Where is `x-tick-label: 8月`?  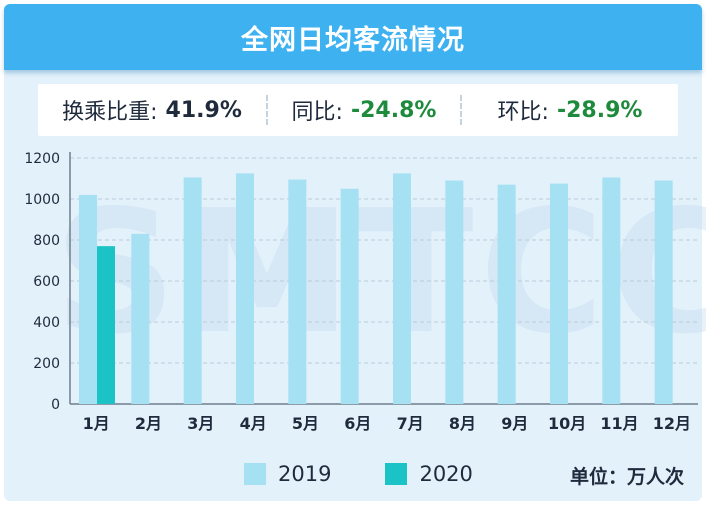
x-tick-label: 8月 is located at coordinates (462, 423).